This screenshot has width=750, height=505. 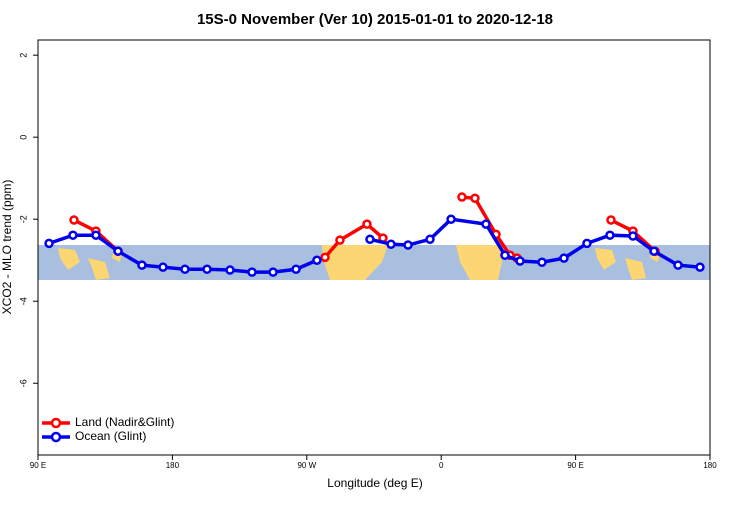 I want to click on y-tick-label: 0, so click(x=23, y=137).